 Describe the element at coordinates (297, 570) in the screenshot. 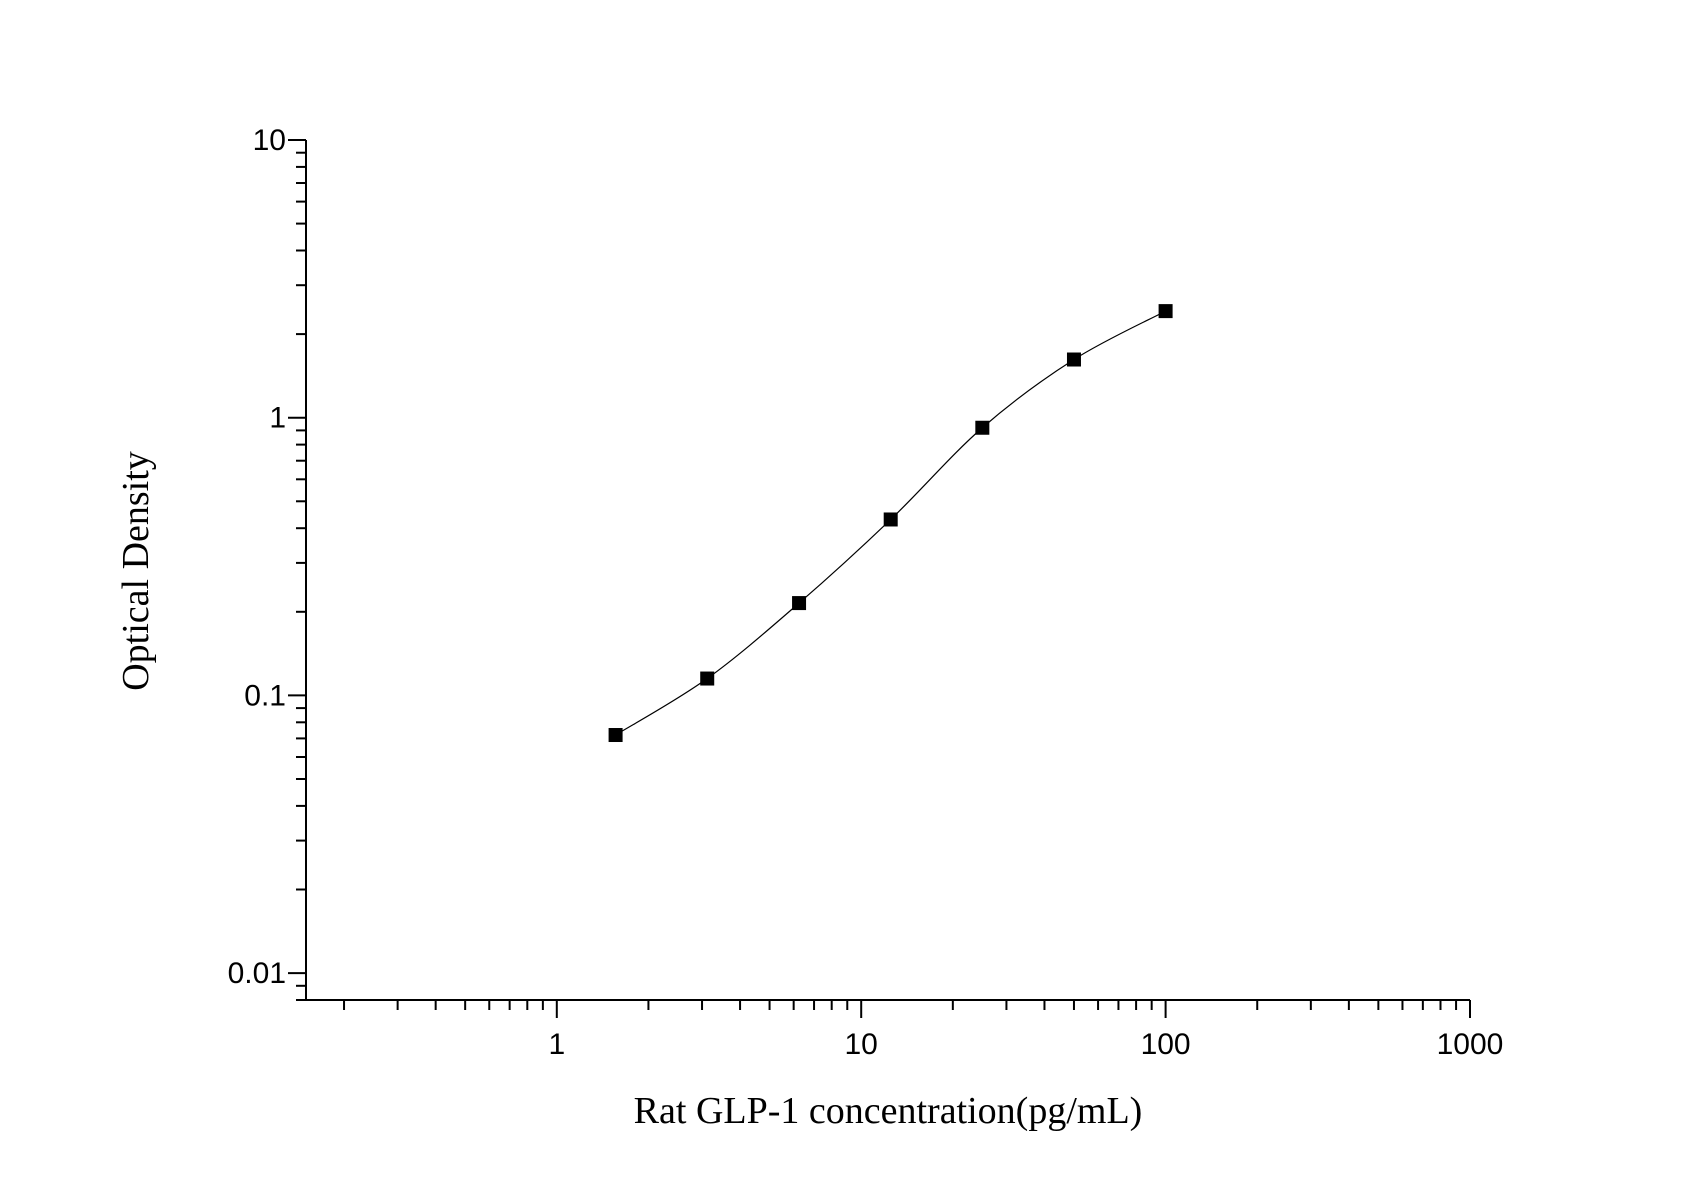

I see `y-axis-ticks` at that location.